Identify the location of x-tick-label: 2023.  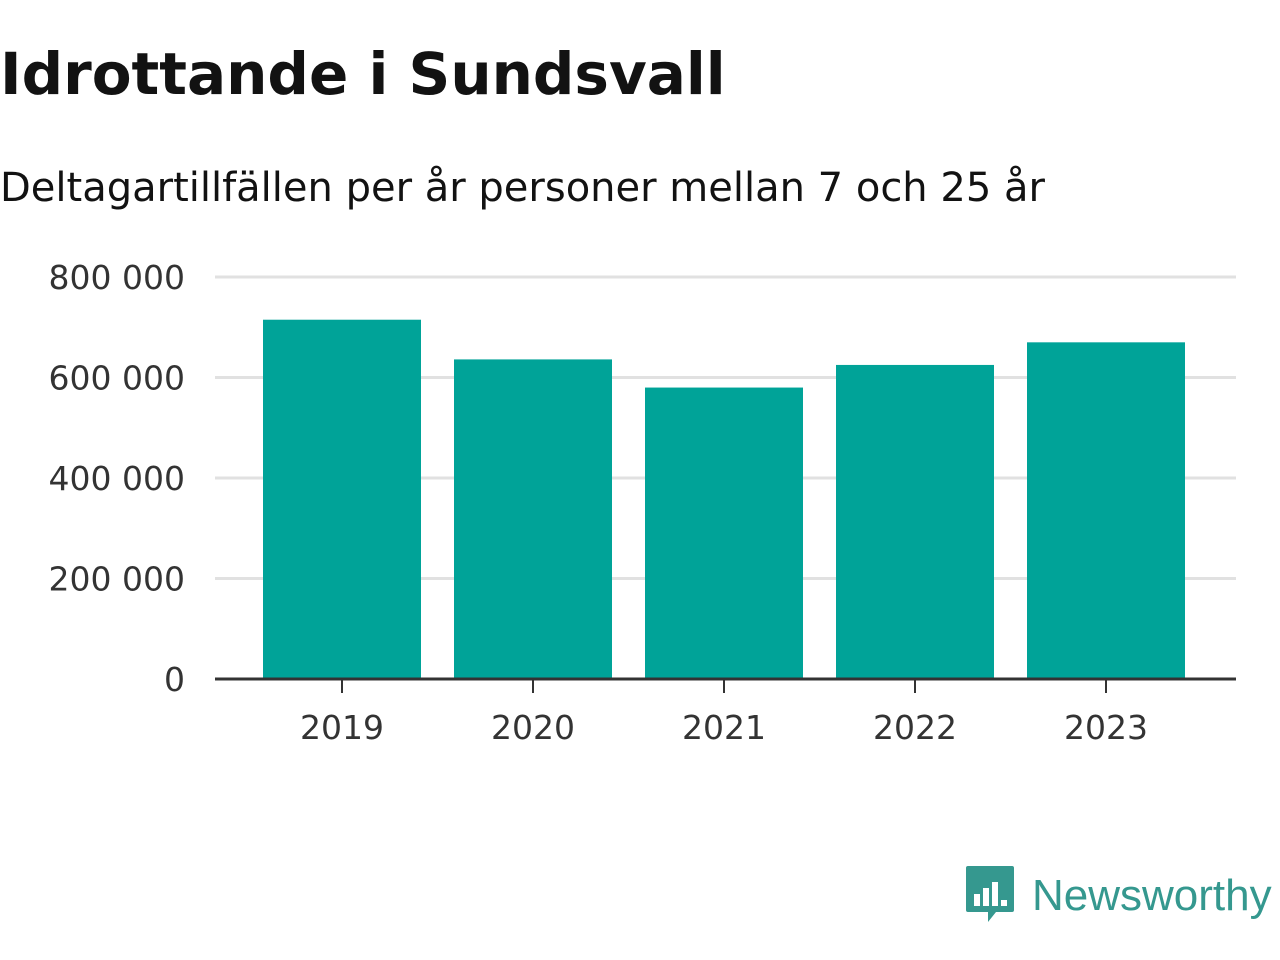
(1106, 727).